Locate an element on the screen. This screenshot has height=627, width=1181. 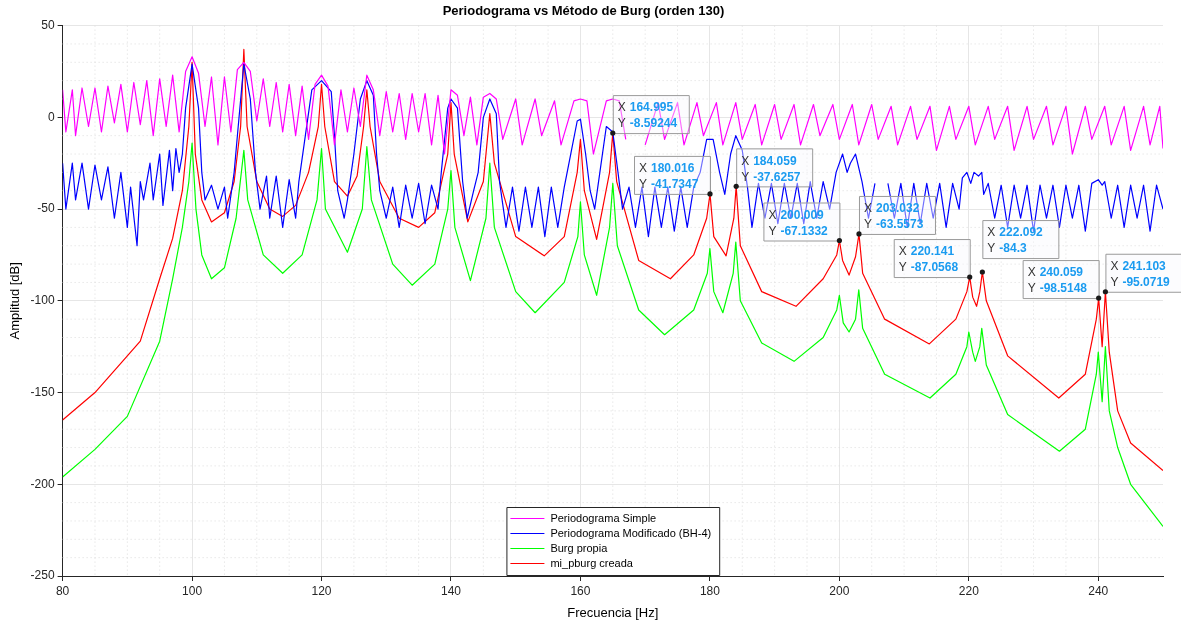
annotation: X 241.103 Y -95.0719 is located at coordinates (1140, 274).